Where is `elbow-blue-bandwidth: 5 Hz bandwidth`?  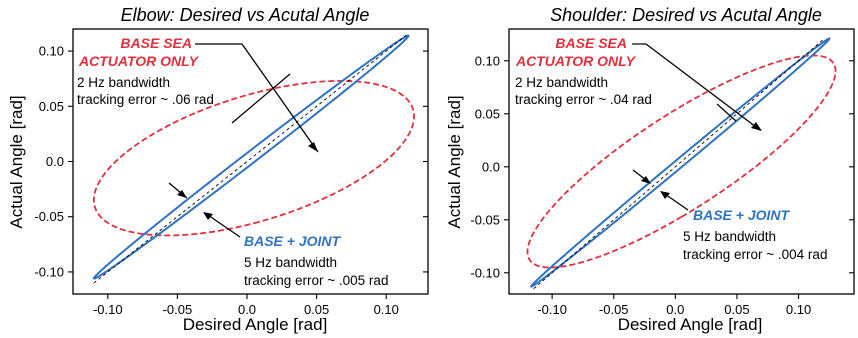 elbow-blue-bandwidth: 5 Hz bandwidth is located at coordinates (290, 262).